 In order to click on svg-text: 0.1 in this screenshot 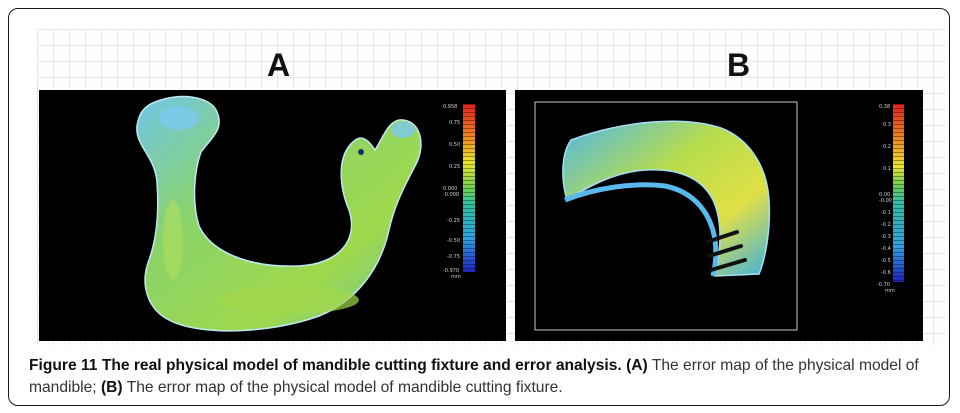, I will do `click(887, 169)`.